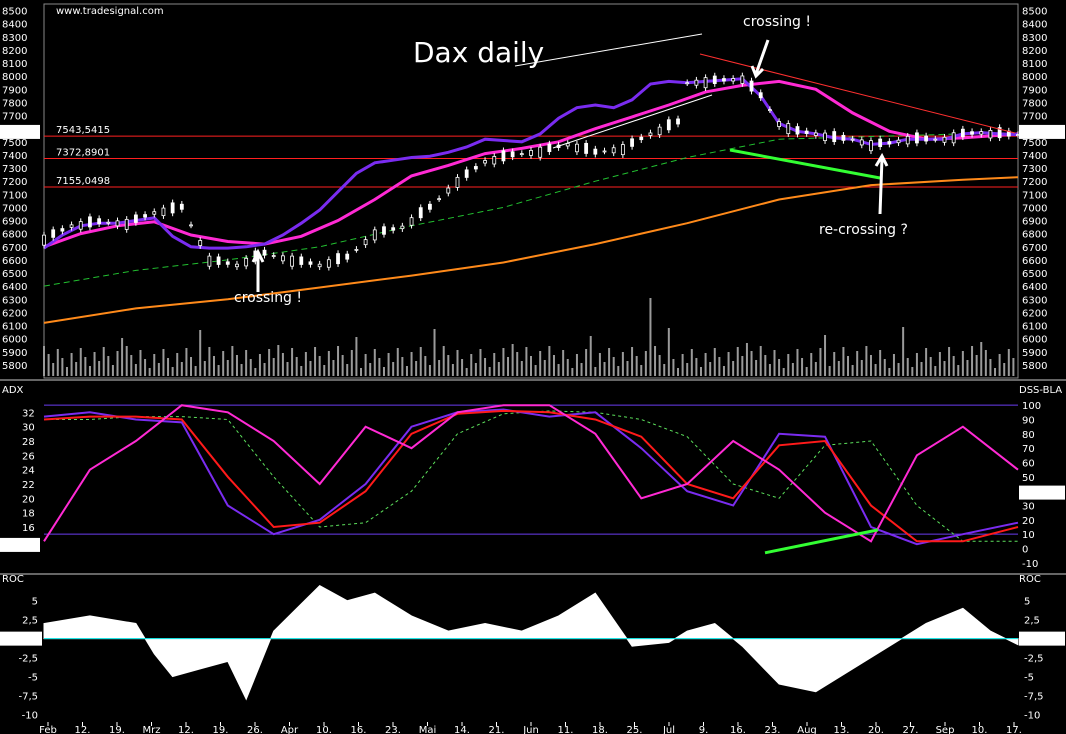 This screenshot has height=734, width=1066. Describe the element at coordinates (478, 52) in the screenshot. I see `chart-title: Dax daily` at that location.